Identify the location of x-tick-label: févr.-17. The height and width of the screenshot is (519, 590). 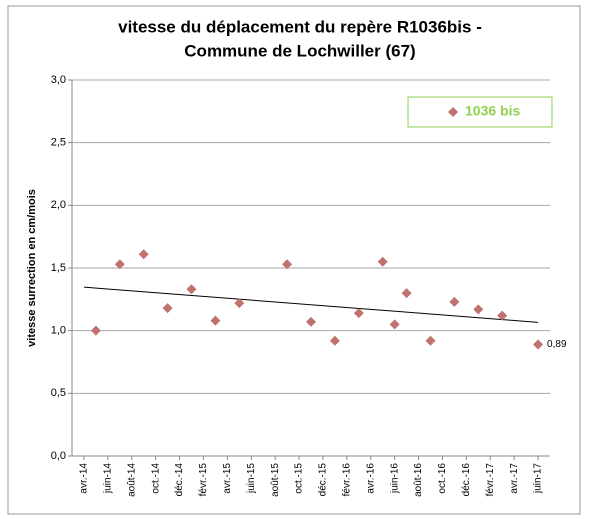
(490, 480).